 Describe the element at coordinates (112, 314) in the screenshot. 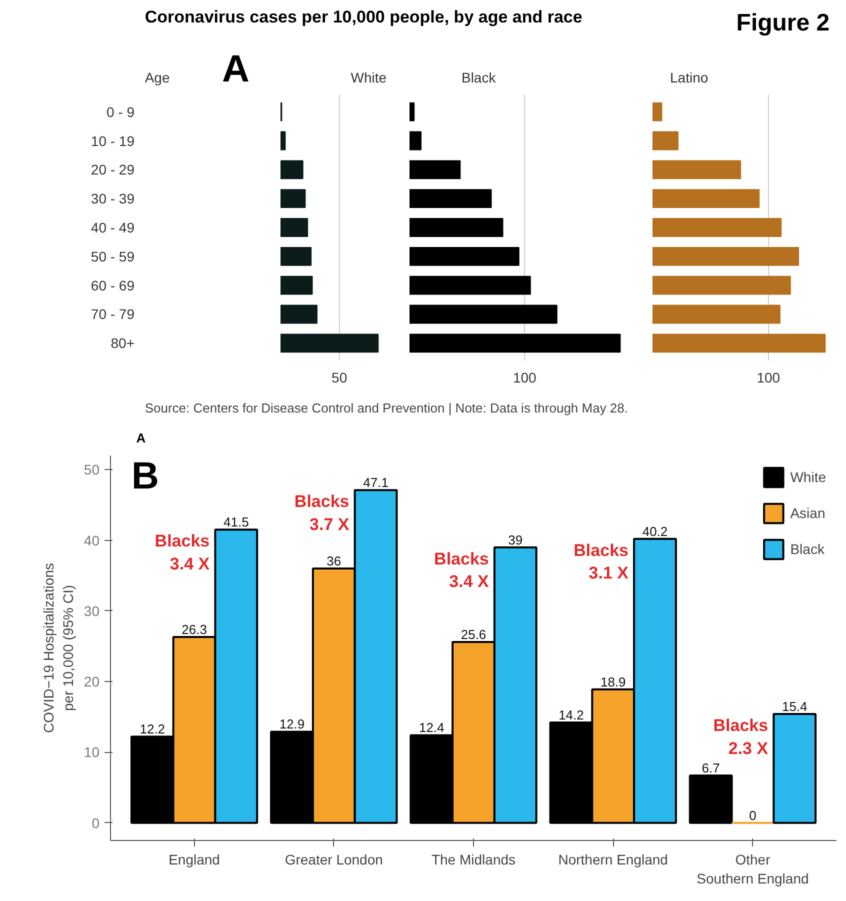

I see `y-tick-label: 70 - 79` at that location.